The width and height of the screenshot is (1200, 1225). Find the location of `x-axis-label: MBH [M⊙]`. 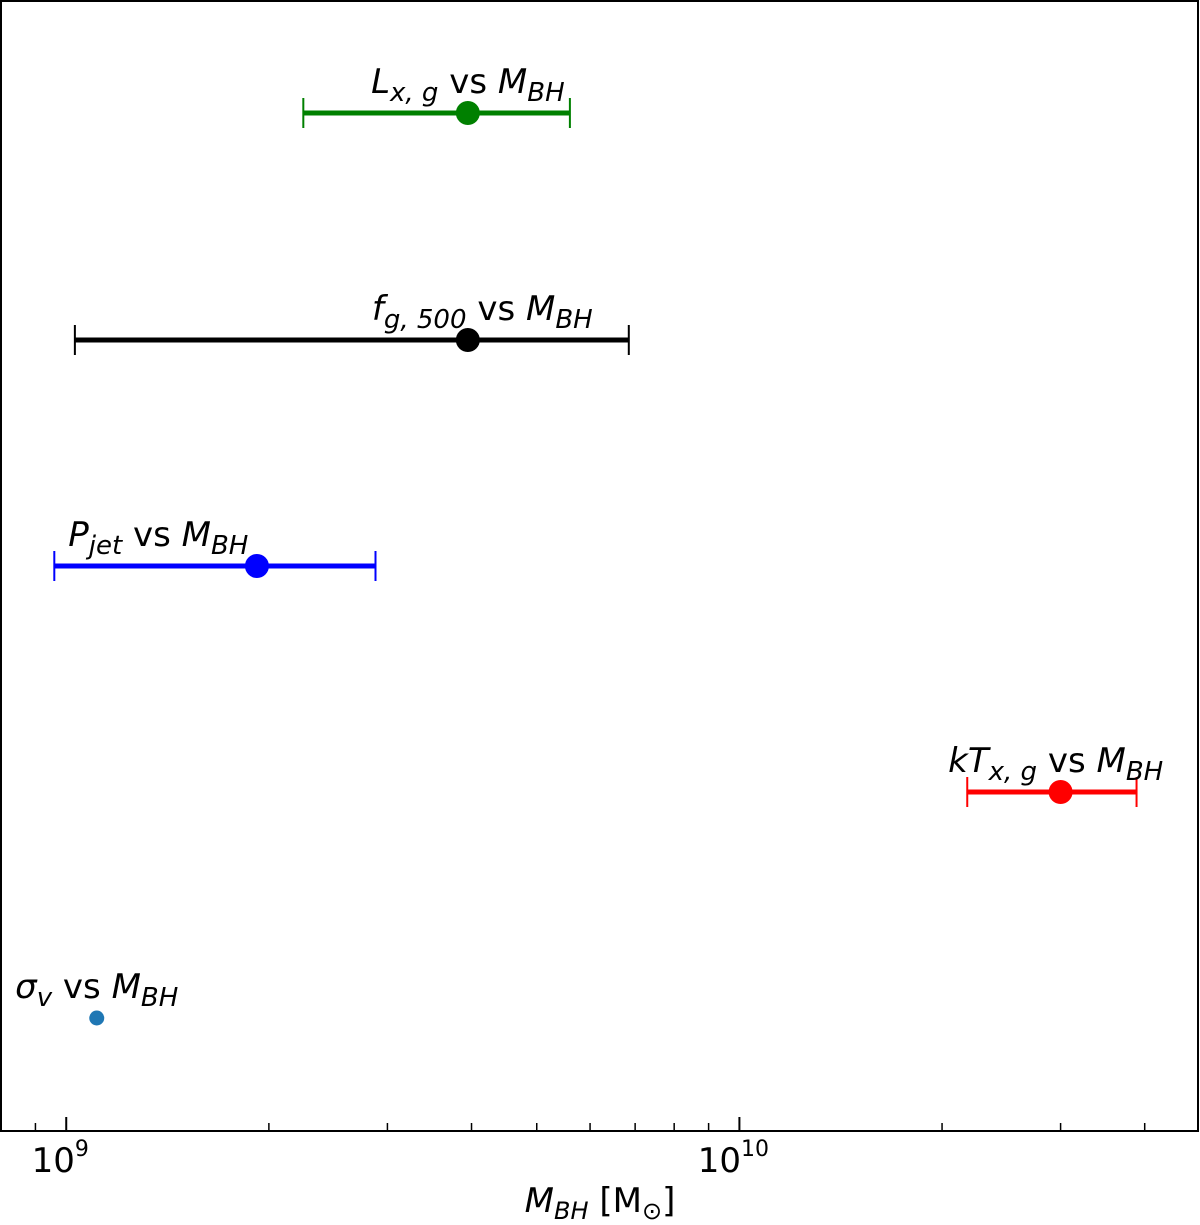

x-axis-label: MBH [M⊙] is located at coordinates (600, 1203).